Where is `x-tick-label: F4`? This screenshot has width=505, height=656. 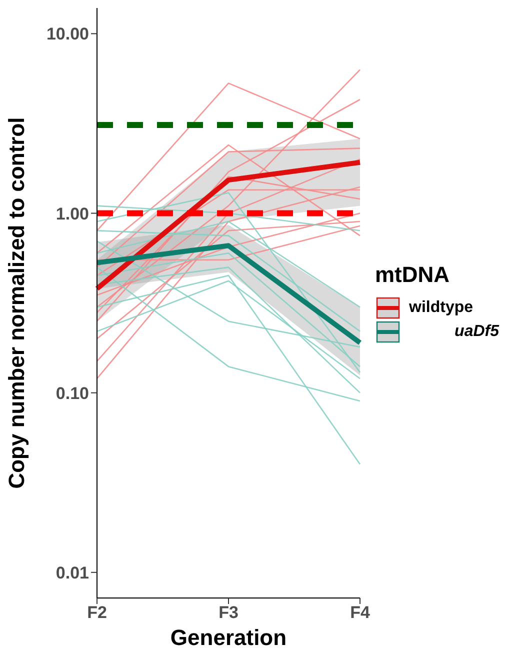 x-tick-label: F4 is located at coordinates (360, 612).